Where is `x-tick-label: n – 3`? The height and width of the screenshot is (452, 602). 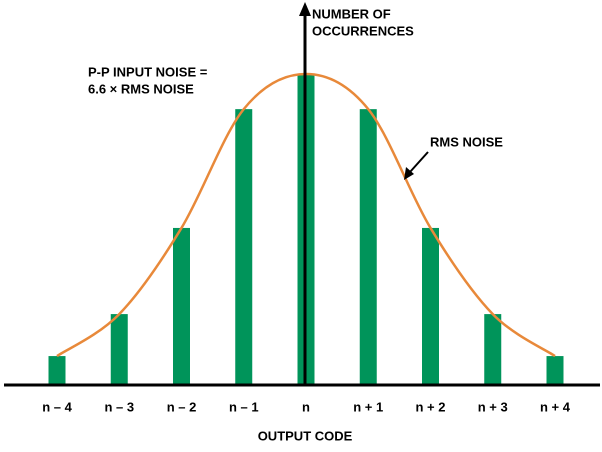
x-tick-label: n – 3 is located at coordinates (119, 406).